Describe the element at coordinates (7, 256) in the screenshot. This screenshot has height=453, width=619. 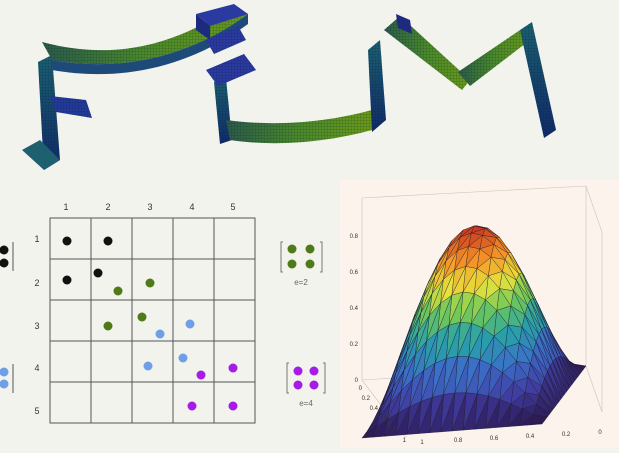
I see `element-matrix-e1` at that location.